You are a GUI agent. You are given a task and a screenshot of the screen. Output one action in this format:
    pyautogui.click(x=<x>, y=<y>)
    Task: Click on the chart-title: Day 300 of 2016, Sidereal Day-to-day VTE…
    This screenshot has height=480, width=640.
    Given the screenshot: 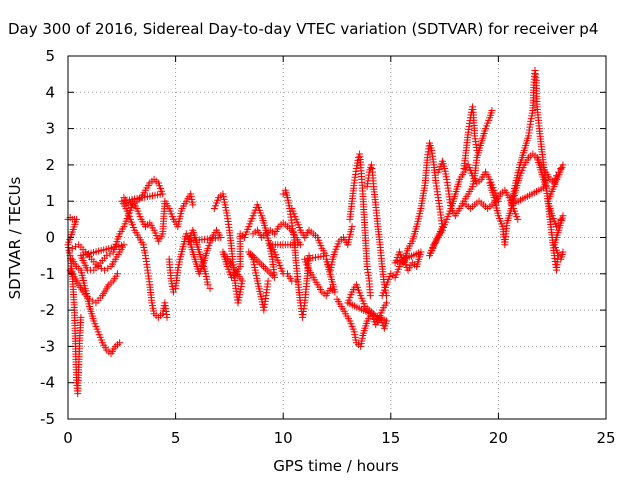 What is the action you would take?
    pyautogui.click(x=303, y=29)
    